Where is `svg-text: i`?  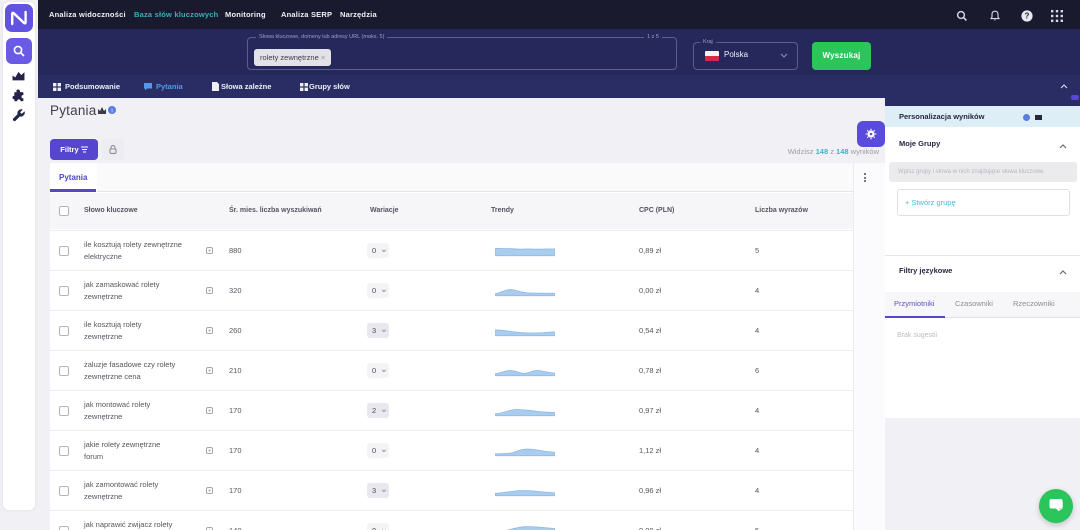 svg-text: i is located at coordinates (111, 111).